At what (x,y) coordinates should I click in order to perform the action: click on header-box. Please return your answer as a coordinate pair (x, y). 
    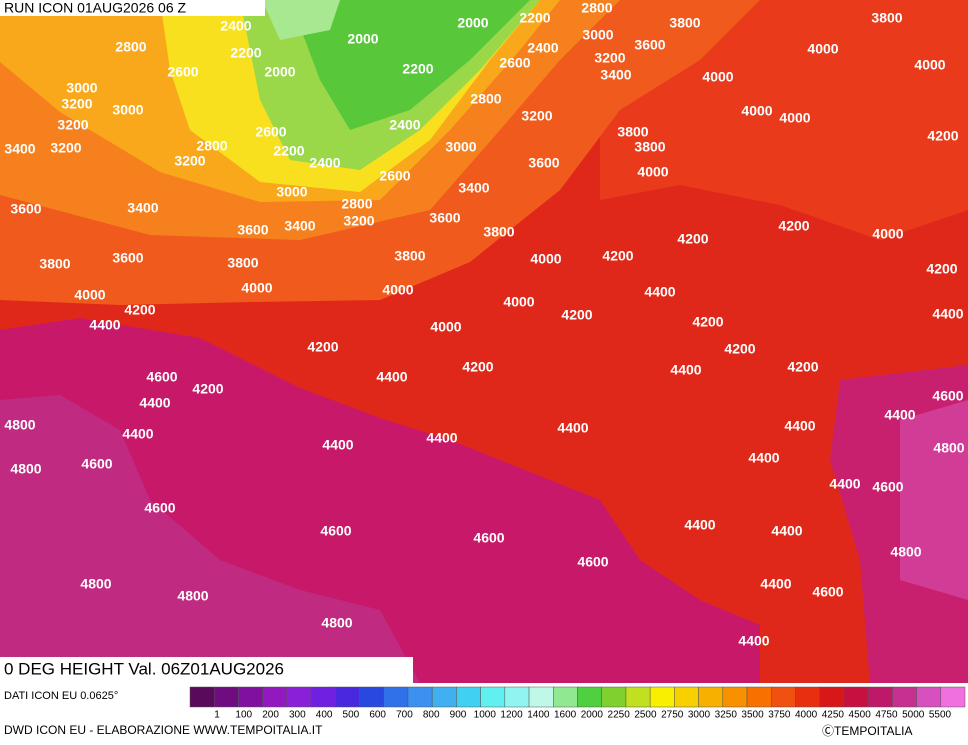
    Looking at the image, I should click on (132, 8).